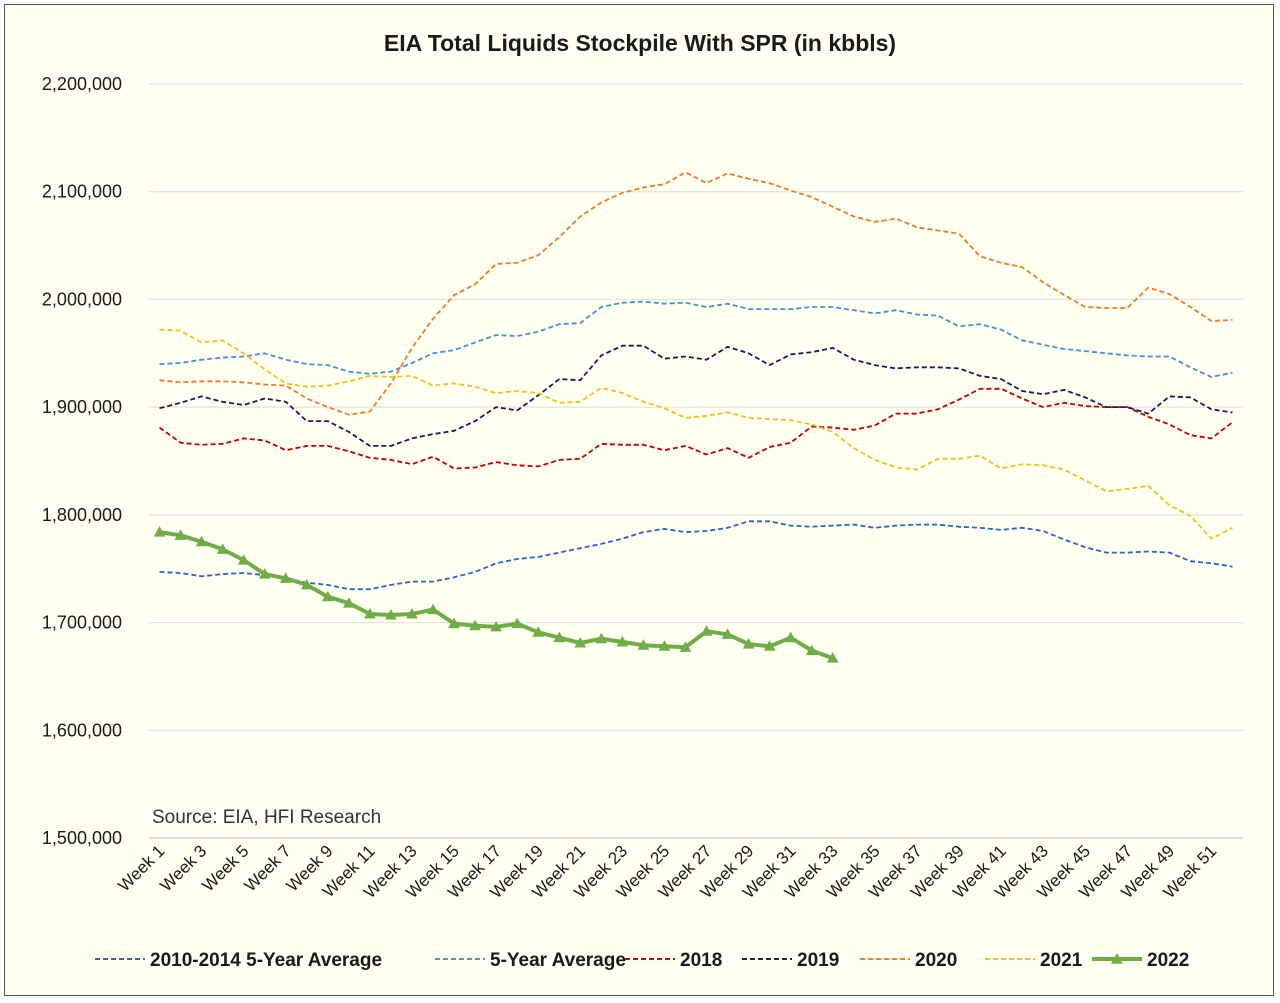  Describe the element at coordinates (226, 868) in the screenshot. I see `x-tick-label: Week 5` at that location.